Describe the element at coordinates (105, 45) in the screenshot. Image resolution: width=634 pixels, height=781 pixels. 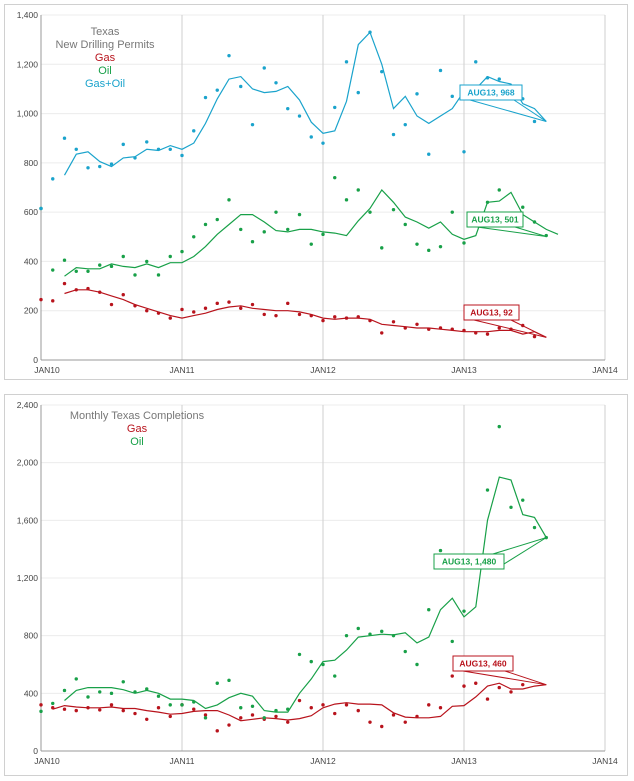
I see `legend-title: New Drilling Permits` at that location.